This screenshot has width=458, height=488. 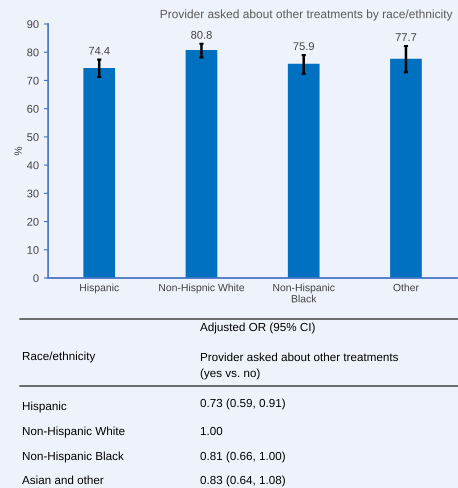 I want to click on x-tick-label: Non-Hispnic White, so click(x=201, y=289).